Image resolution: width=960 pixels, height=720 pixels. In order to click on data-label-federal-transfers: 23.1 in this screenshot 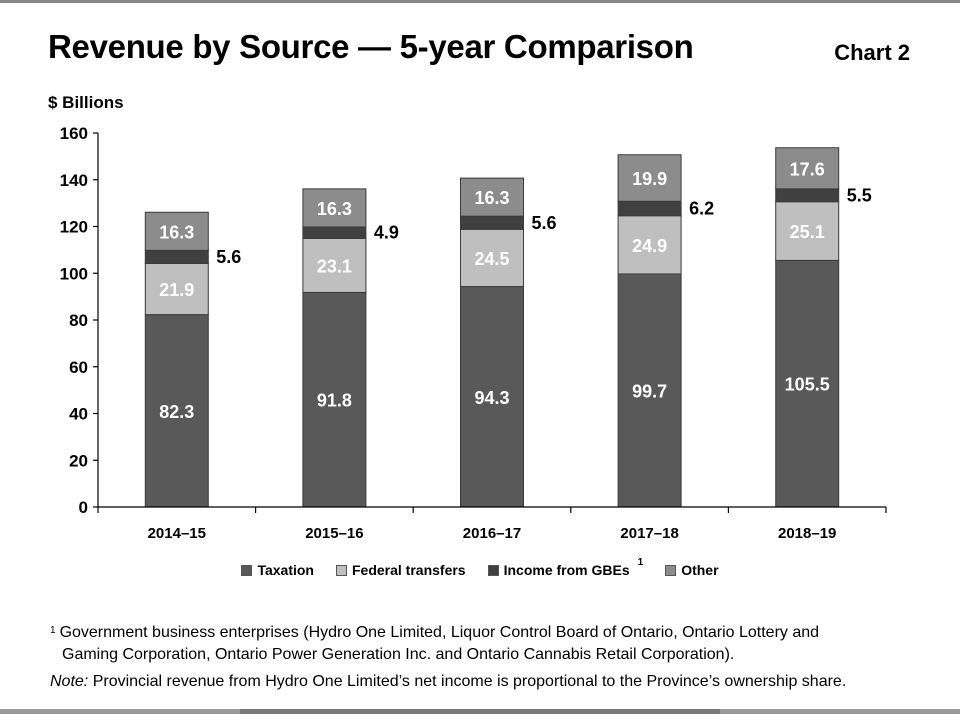, I will do `click(334, 266)`.